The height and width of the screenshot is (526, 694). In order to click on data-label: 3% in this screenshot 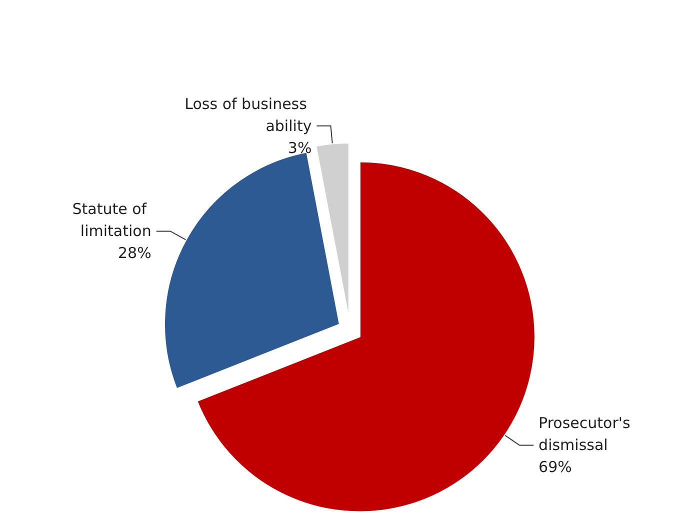, I will do `click(300, 147)`.